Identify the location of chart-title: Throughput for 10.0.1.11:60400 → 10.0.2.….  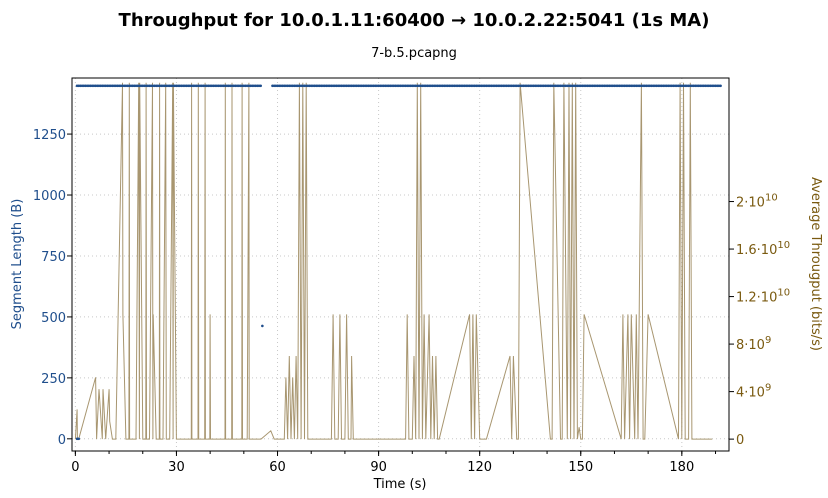
(414, 20).